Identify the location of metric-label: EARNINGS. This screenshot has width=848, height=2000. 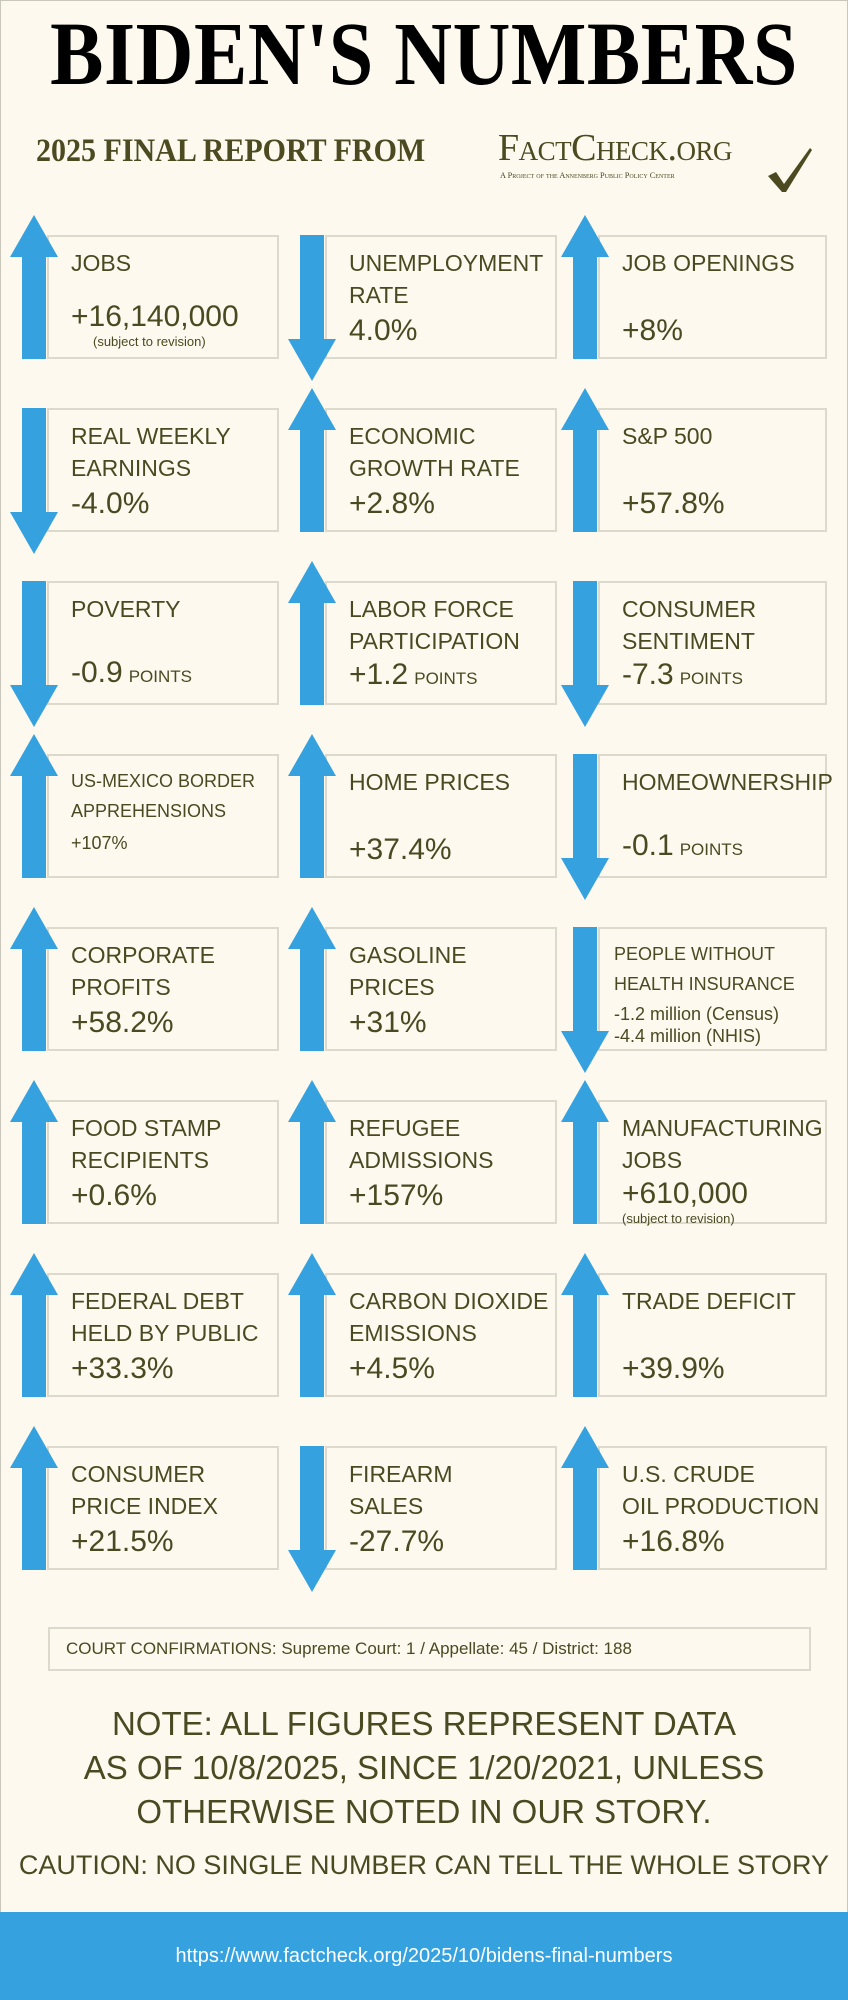
(131, 468).